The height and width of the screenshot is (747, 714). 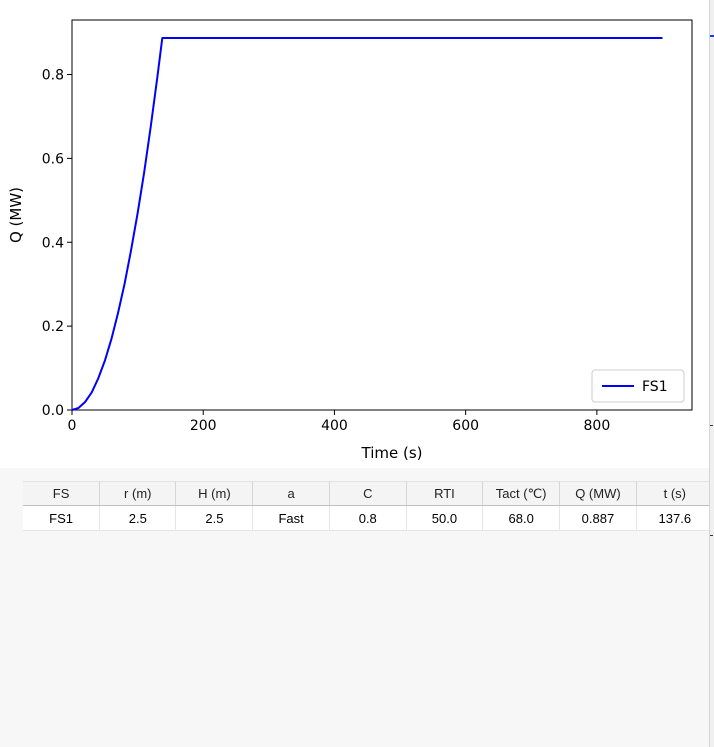 What do you see at coordinates (675, 518) in the screenshot?
I see `cell-t: 137.6` at bounding box center [675, 518].